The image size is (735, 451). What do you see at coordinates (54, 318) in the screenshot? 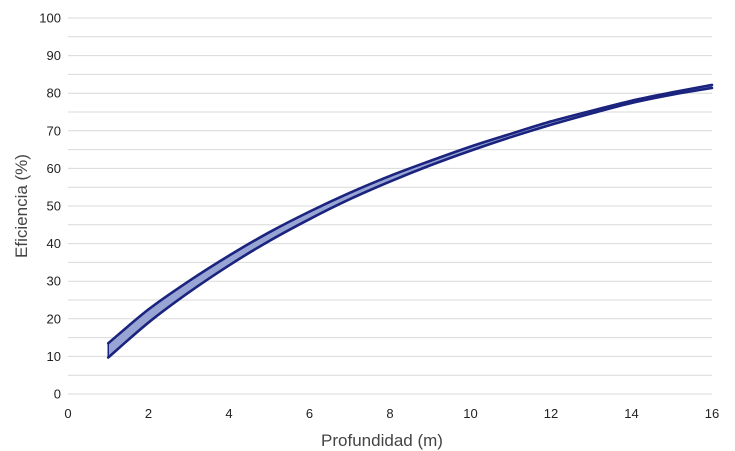
I see `y-tick-label: 20` at bounding box center [54, 318].